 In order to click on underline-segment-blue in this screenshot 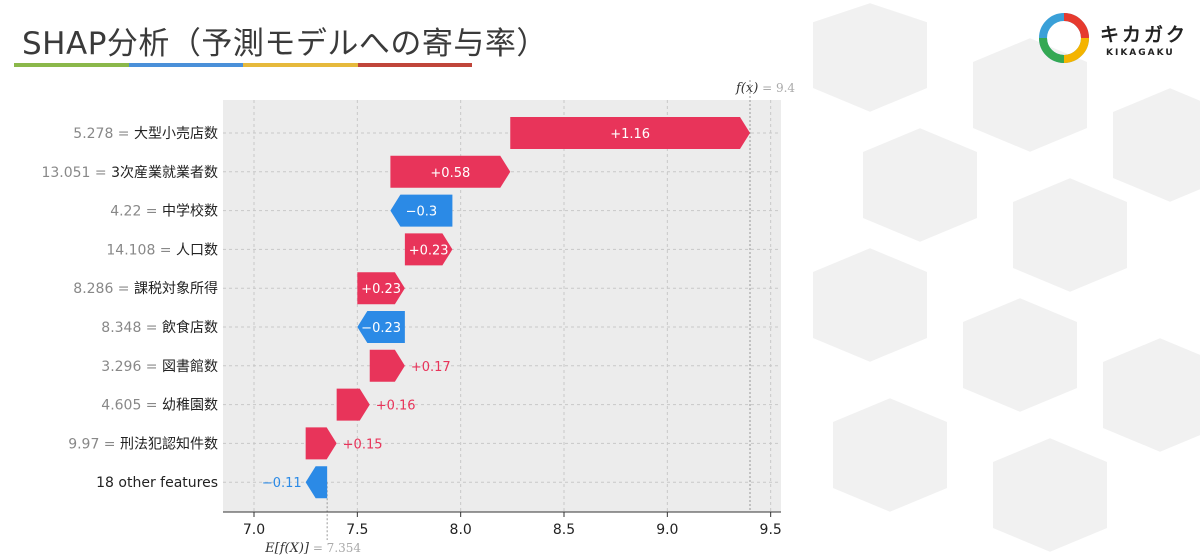, I will do `click(185, 65)`.